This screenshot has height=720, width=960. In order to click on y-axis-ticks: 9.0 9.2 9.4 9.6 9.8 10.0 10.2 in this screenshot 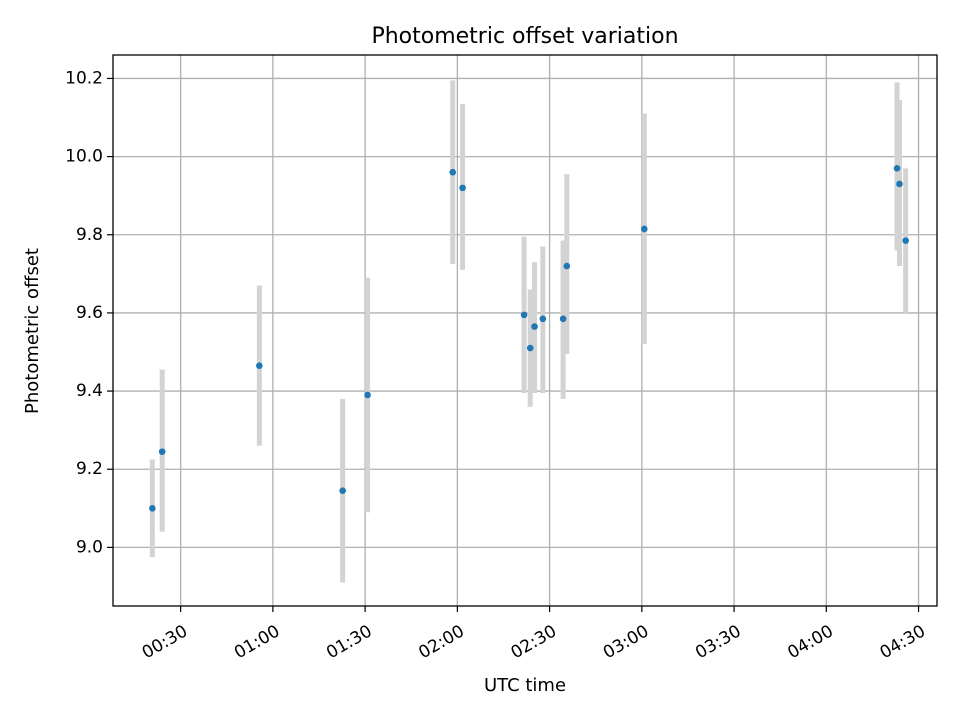, I will do `click(89, 312)`.